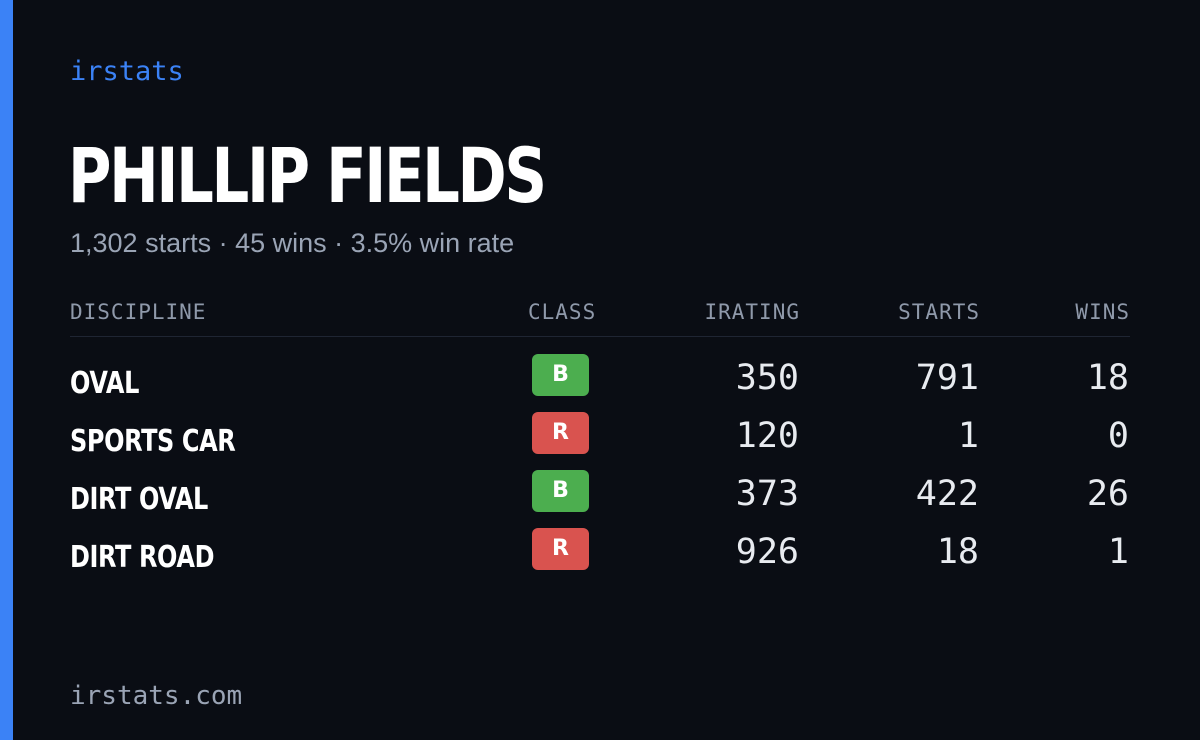 This screenshot has width=1200, height=740. I want to click on irating-value: 120, so click(767, 436).